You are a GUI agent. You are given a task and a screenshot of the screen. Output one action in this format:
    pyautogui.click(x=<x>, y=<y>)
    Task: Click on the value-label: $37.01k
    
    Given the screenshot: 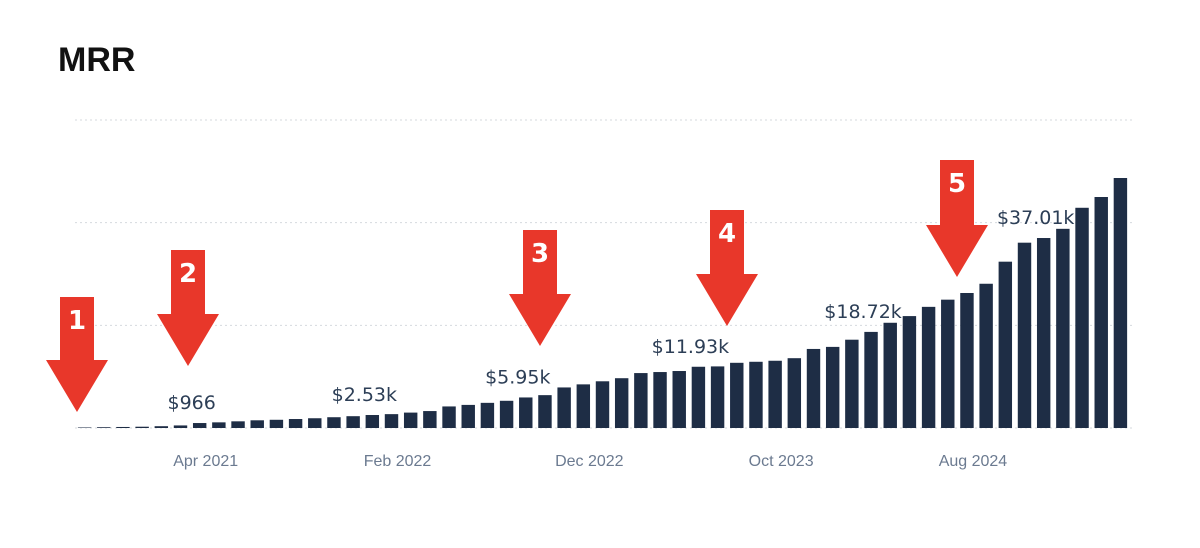 What is the action you would take?
    pyautogui.click(x=1035, y=218)
    